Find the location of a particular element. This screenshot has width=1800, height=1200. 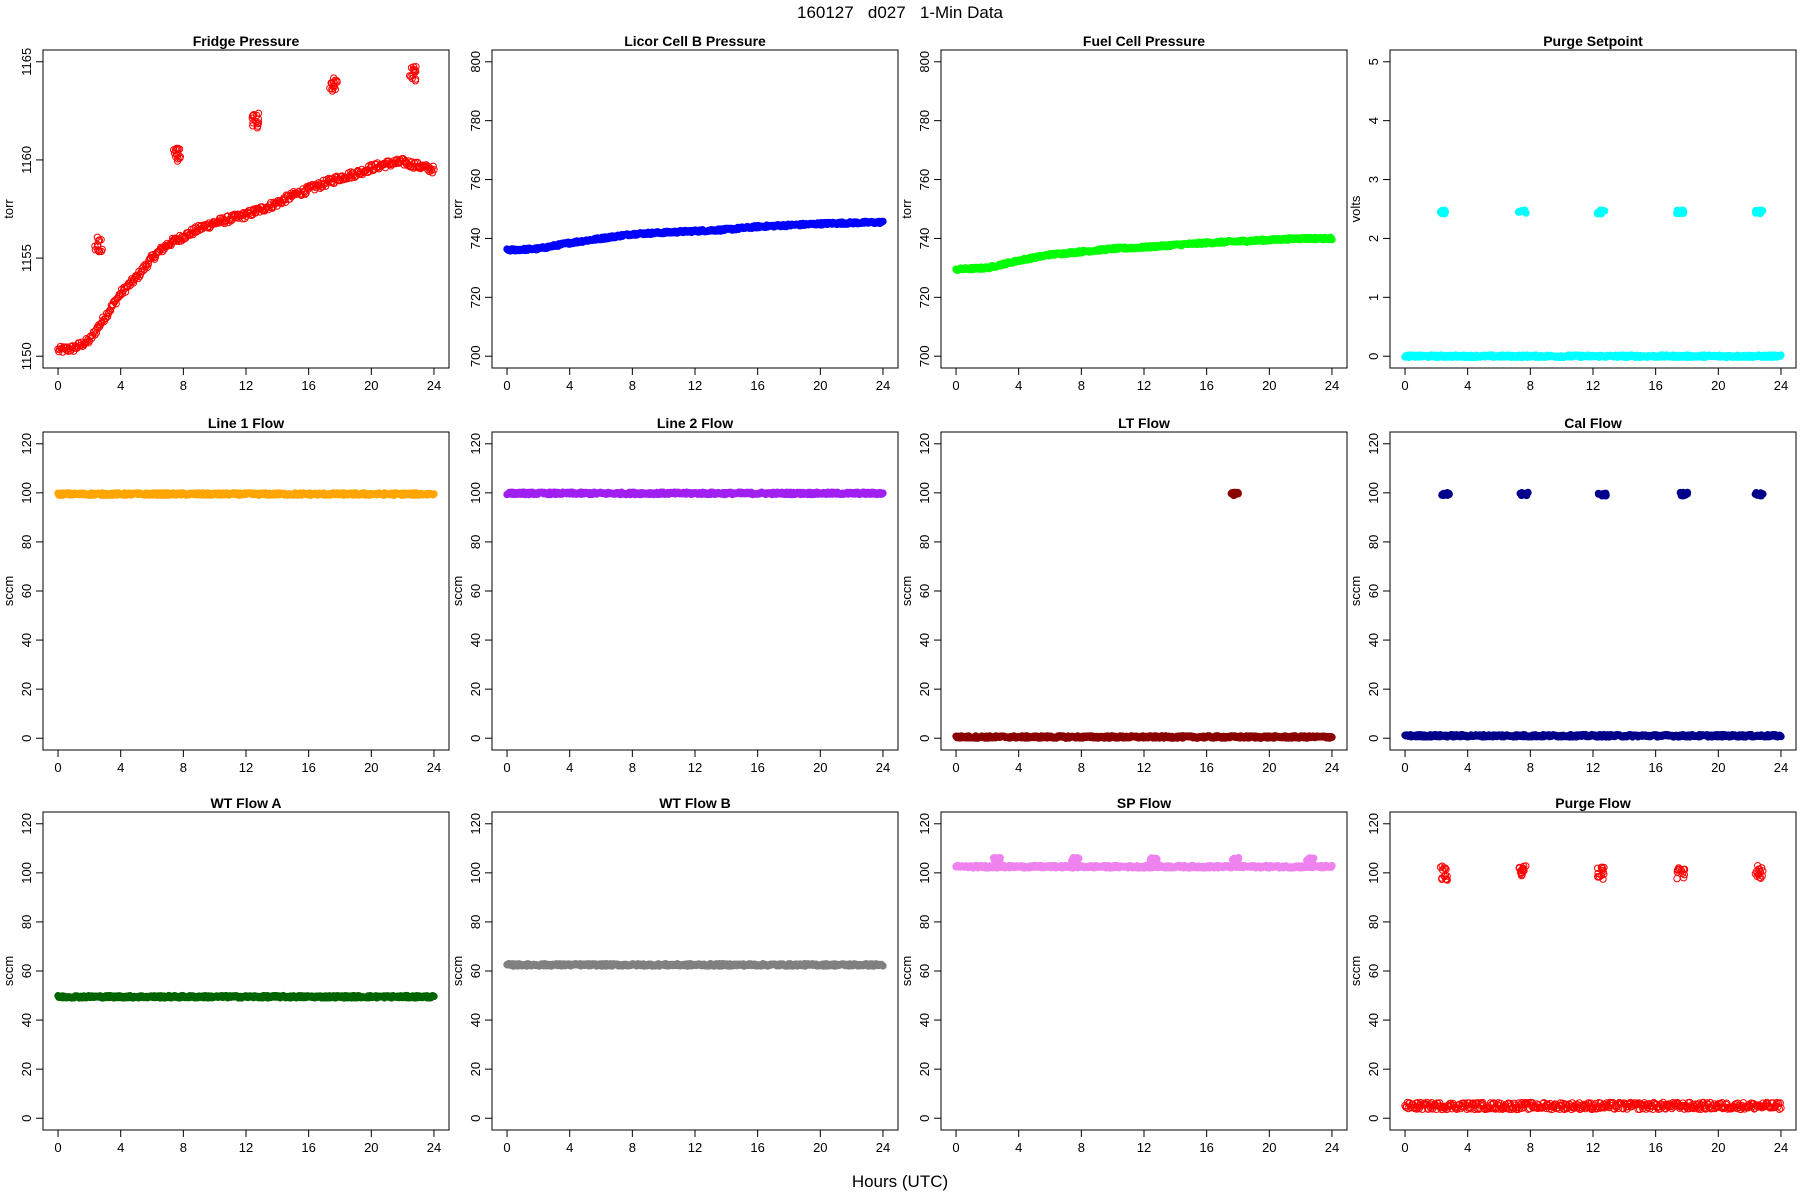

y-tick-label: 780 is located at coordinates (924, 121).